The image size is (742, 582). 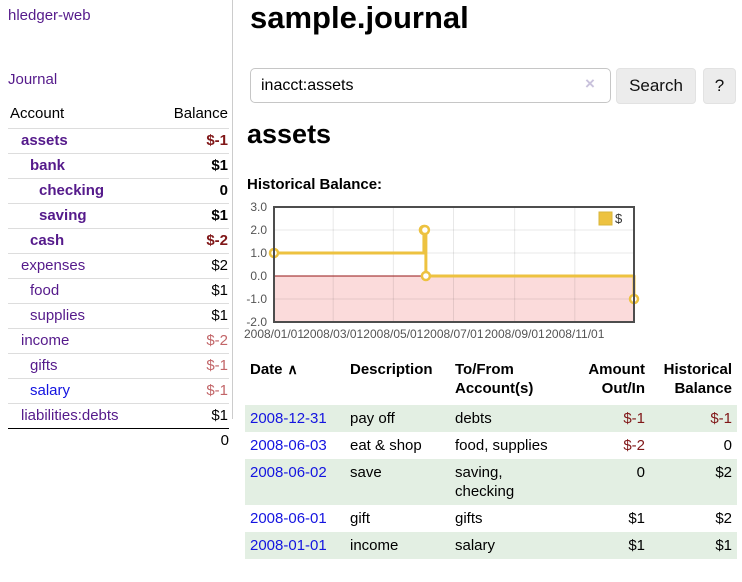 What do you see at coordinates (359, 17) in the screenshot?
I see `page-title: sample.journal` at bounding box center [359, 17].